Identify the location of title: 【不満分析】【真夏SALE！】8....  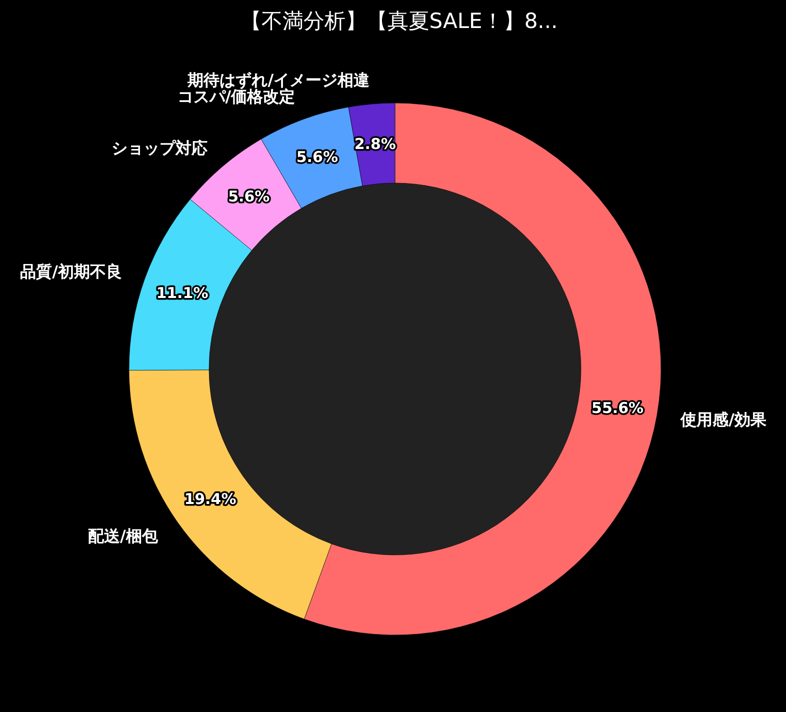
(399, 21).